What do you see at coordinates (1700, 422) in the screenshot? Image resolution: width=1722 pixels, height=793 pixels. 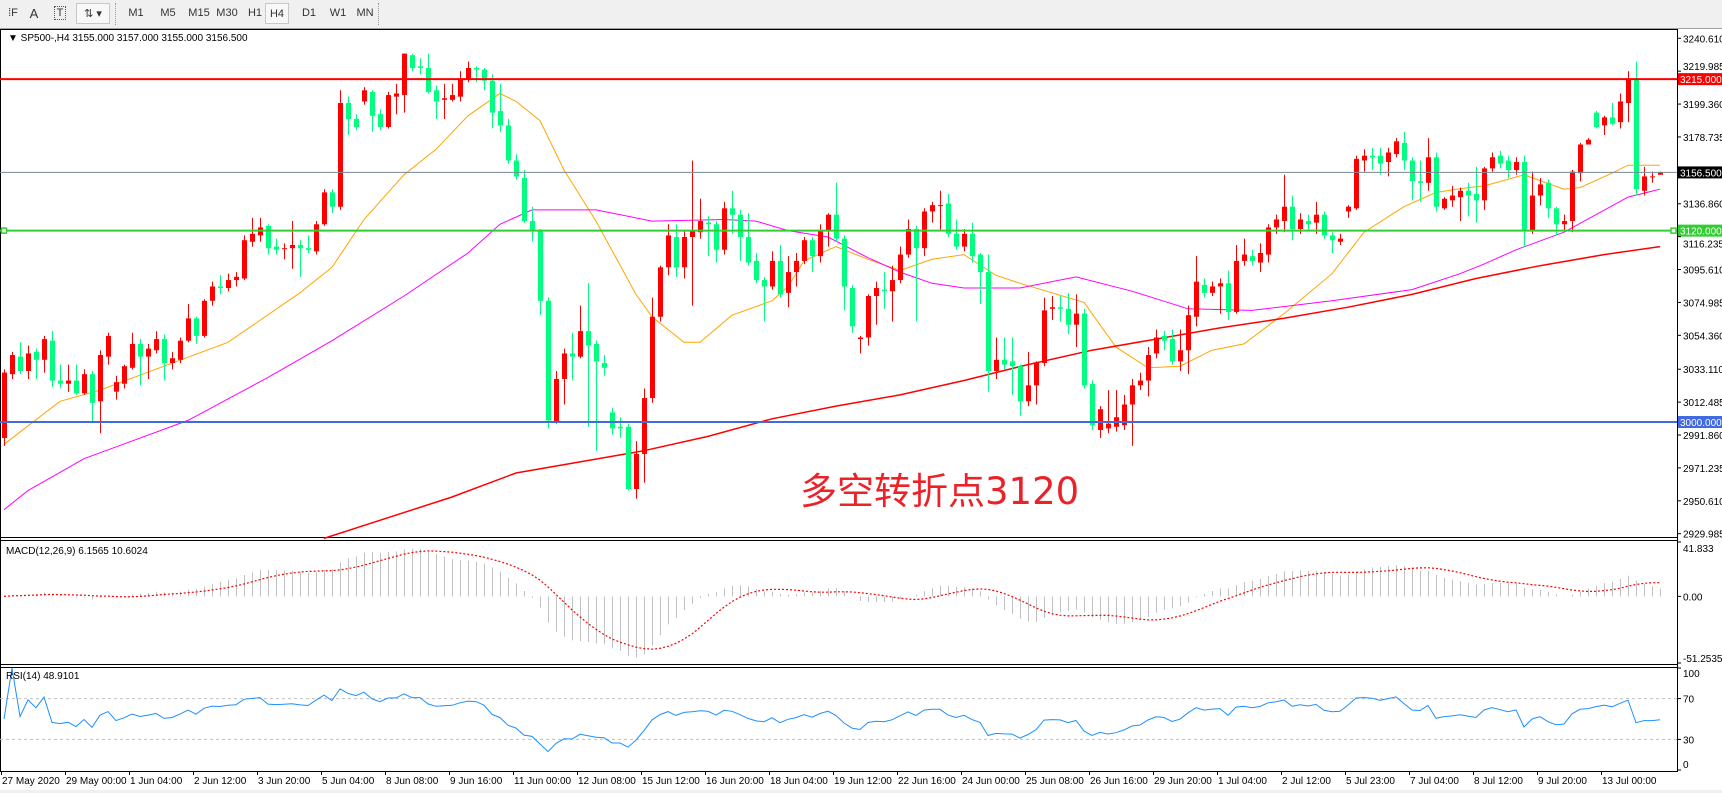 I see `support-price-box` at bounding box center [1700, 422].